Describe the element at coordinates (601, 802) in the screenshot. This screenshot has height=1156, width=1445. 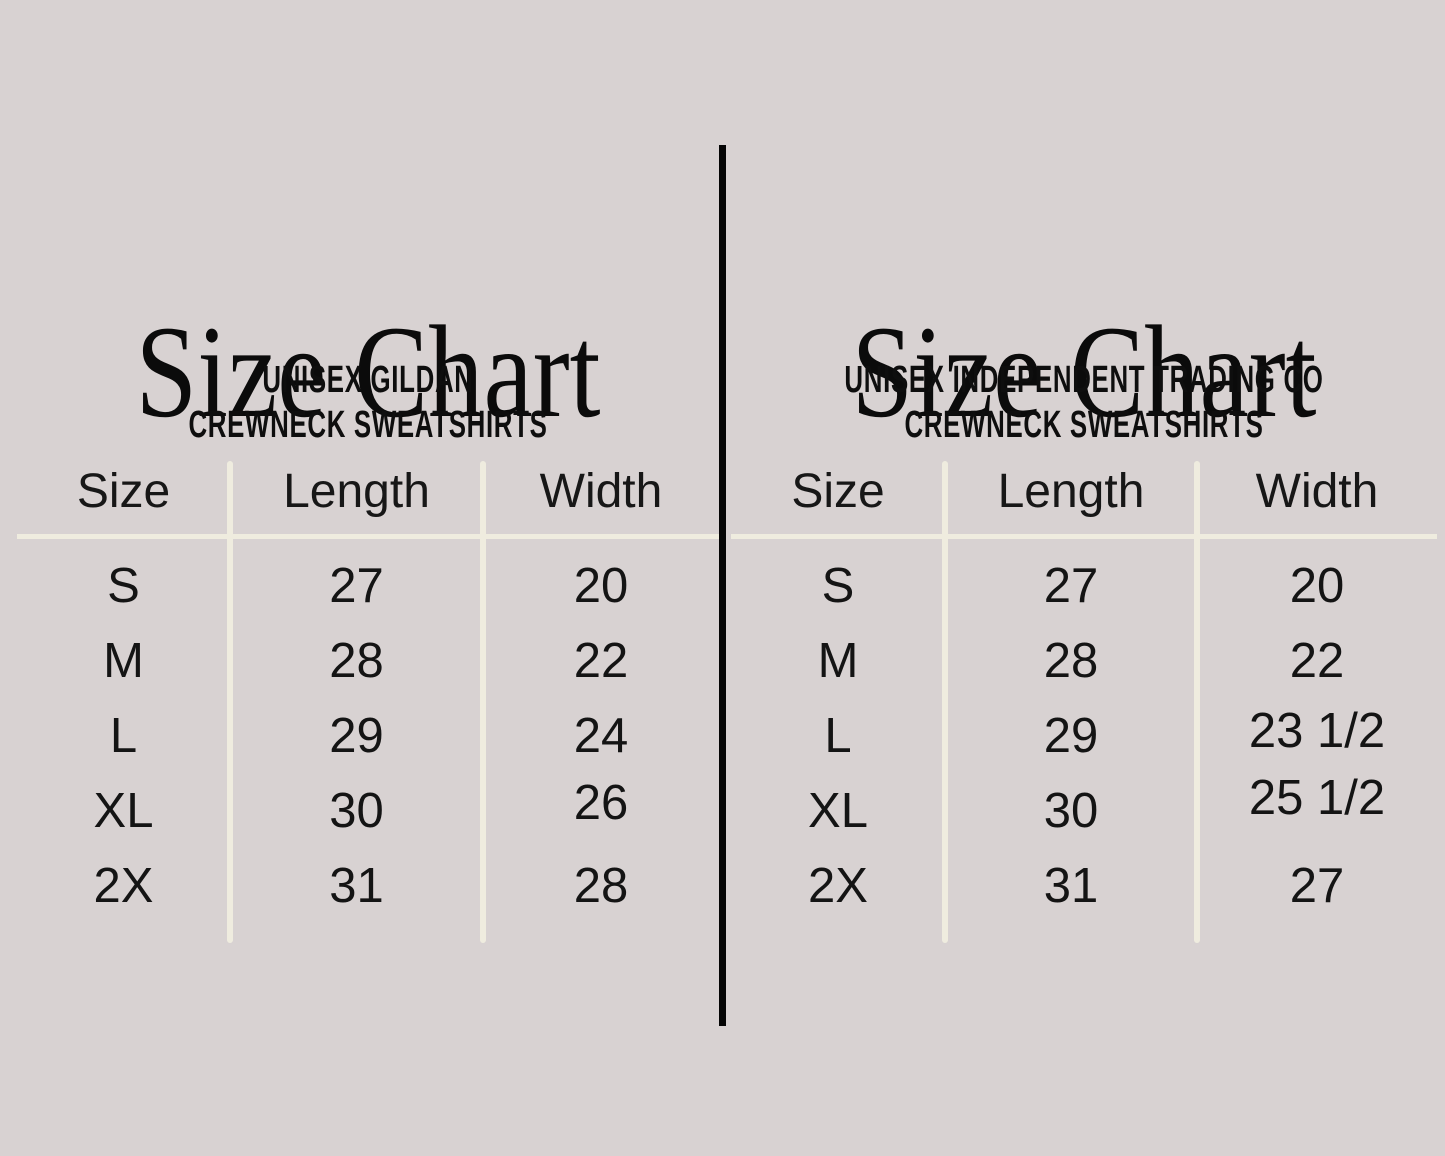
I see `cell-width: 26` at that location.